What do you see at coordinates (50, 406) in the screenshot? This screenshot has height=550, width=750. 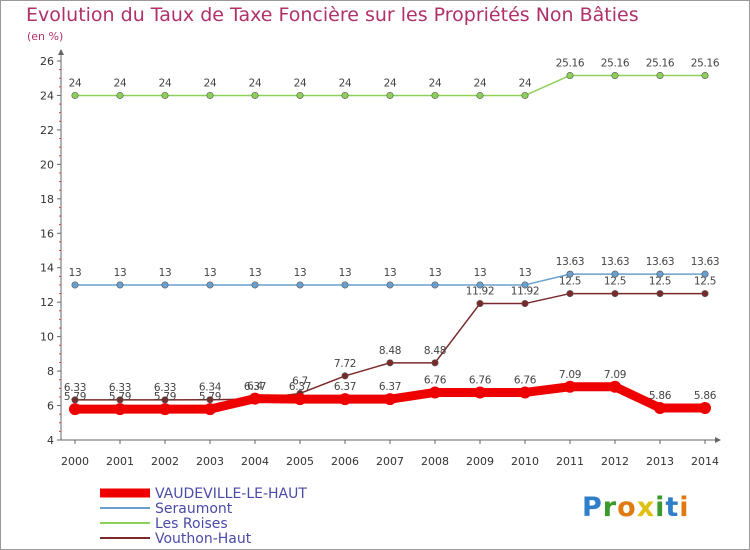 I see `y-tick-label: 6` at bounding box center [50, 406].